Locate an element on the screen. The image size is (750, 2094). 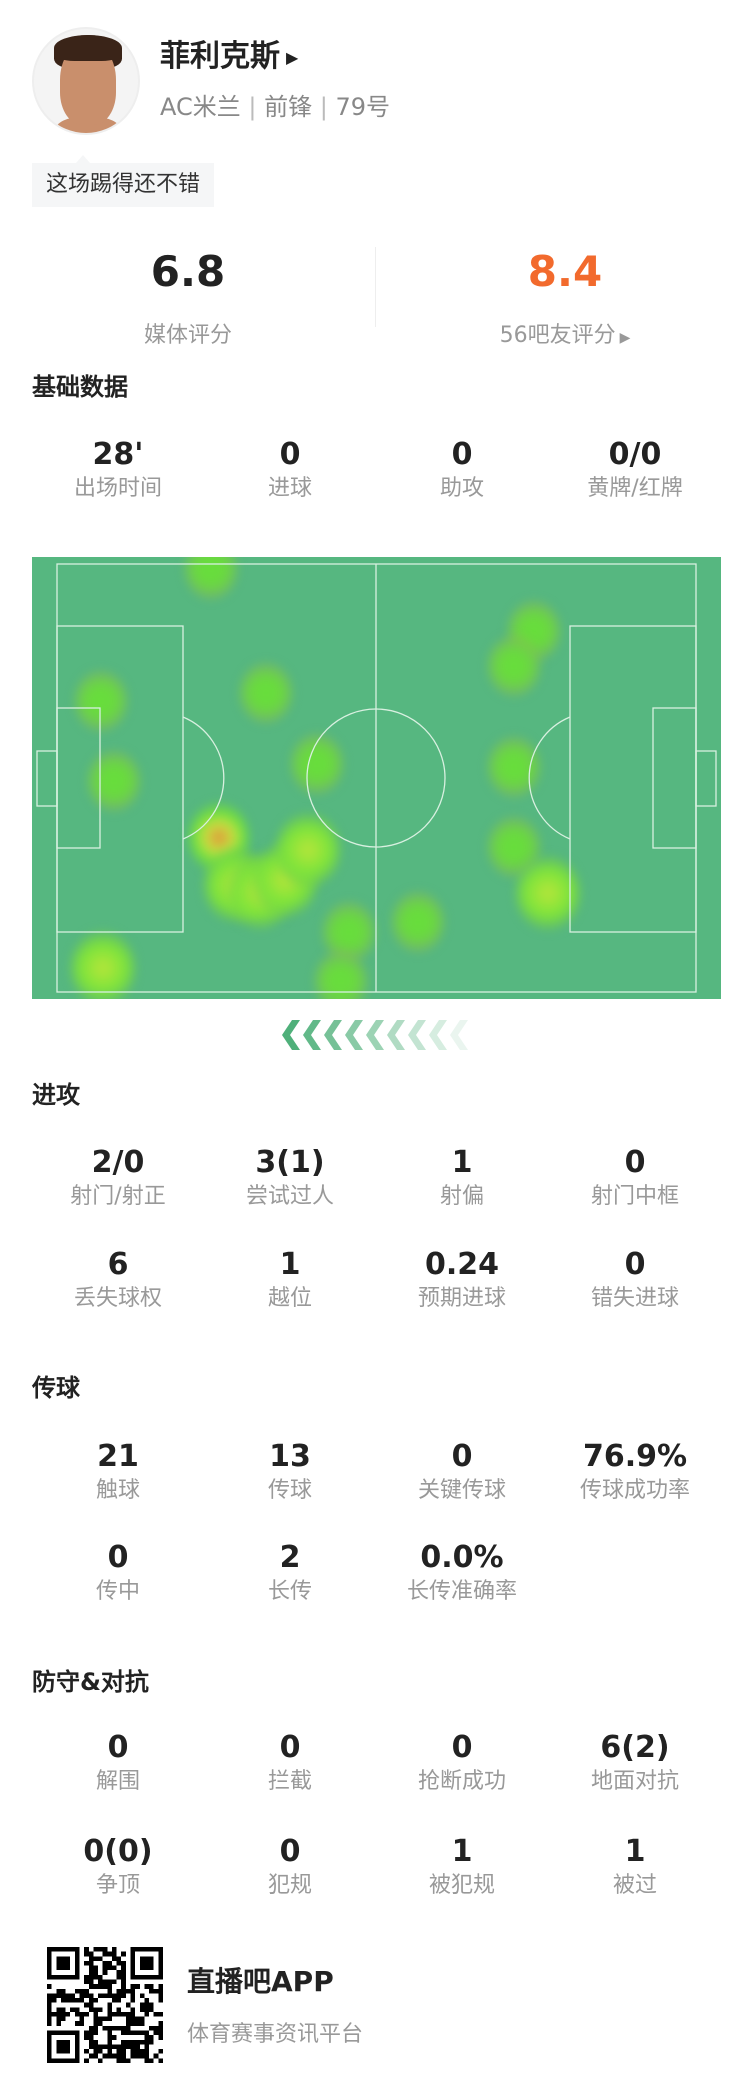
stat-cell: 0.0% 长传准确率 is located at coordinates (462, 1573).